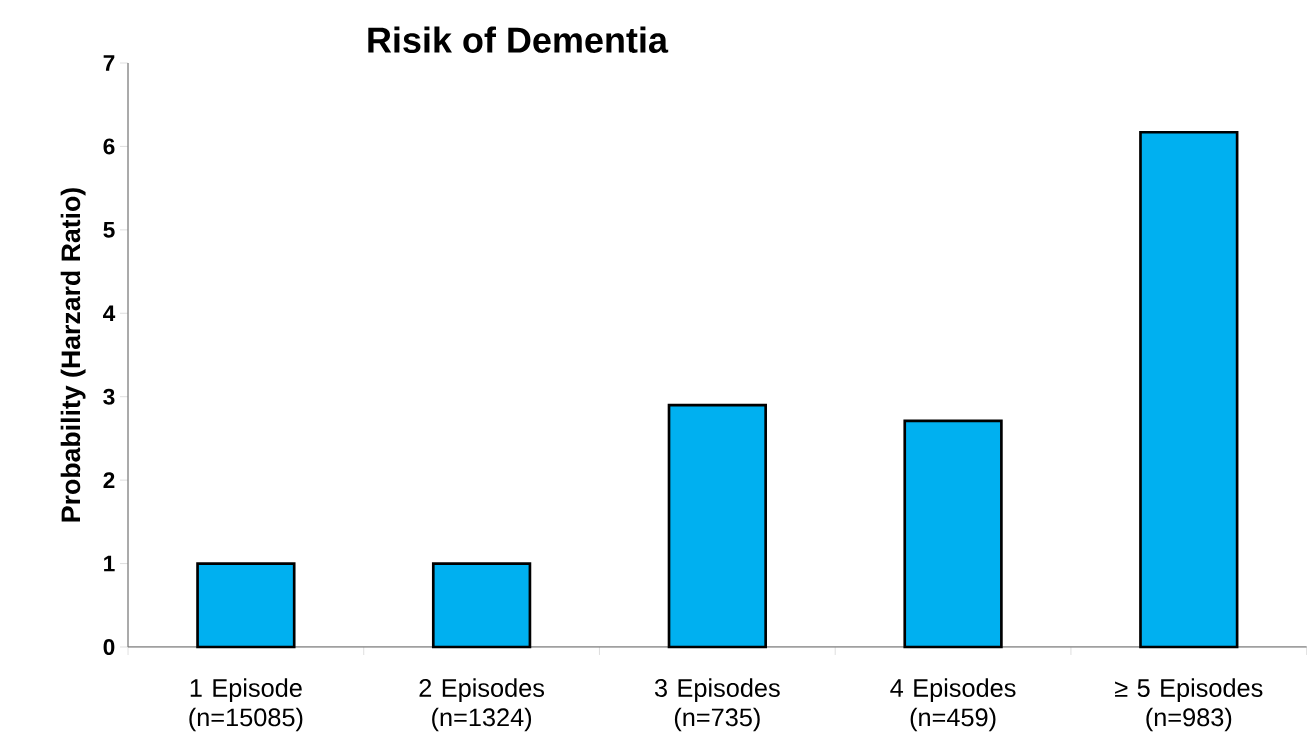 The width and height of the screenshot is (1307, 755). Describe the element at coordinates (1189, 705) in the screenshot. I see `x-tick-label: ≥ 5 Episodes (n=983)` at that location.